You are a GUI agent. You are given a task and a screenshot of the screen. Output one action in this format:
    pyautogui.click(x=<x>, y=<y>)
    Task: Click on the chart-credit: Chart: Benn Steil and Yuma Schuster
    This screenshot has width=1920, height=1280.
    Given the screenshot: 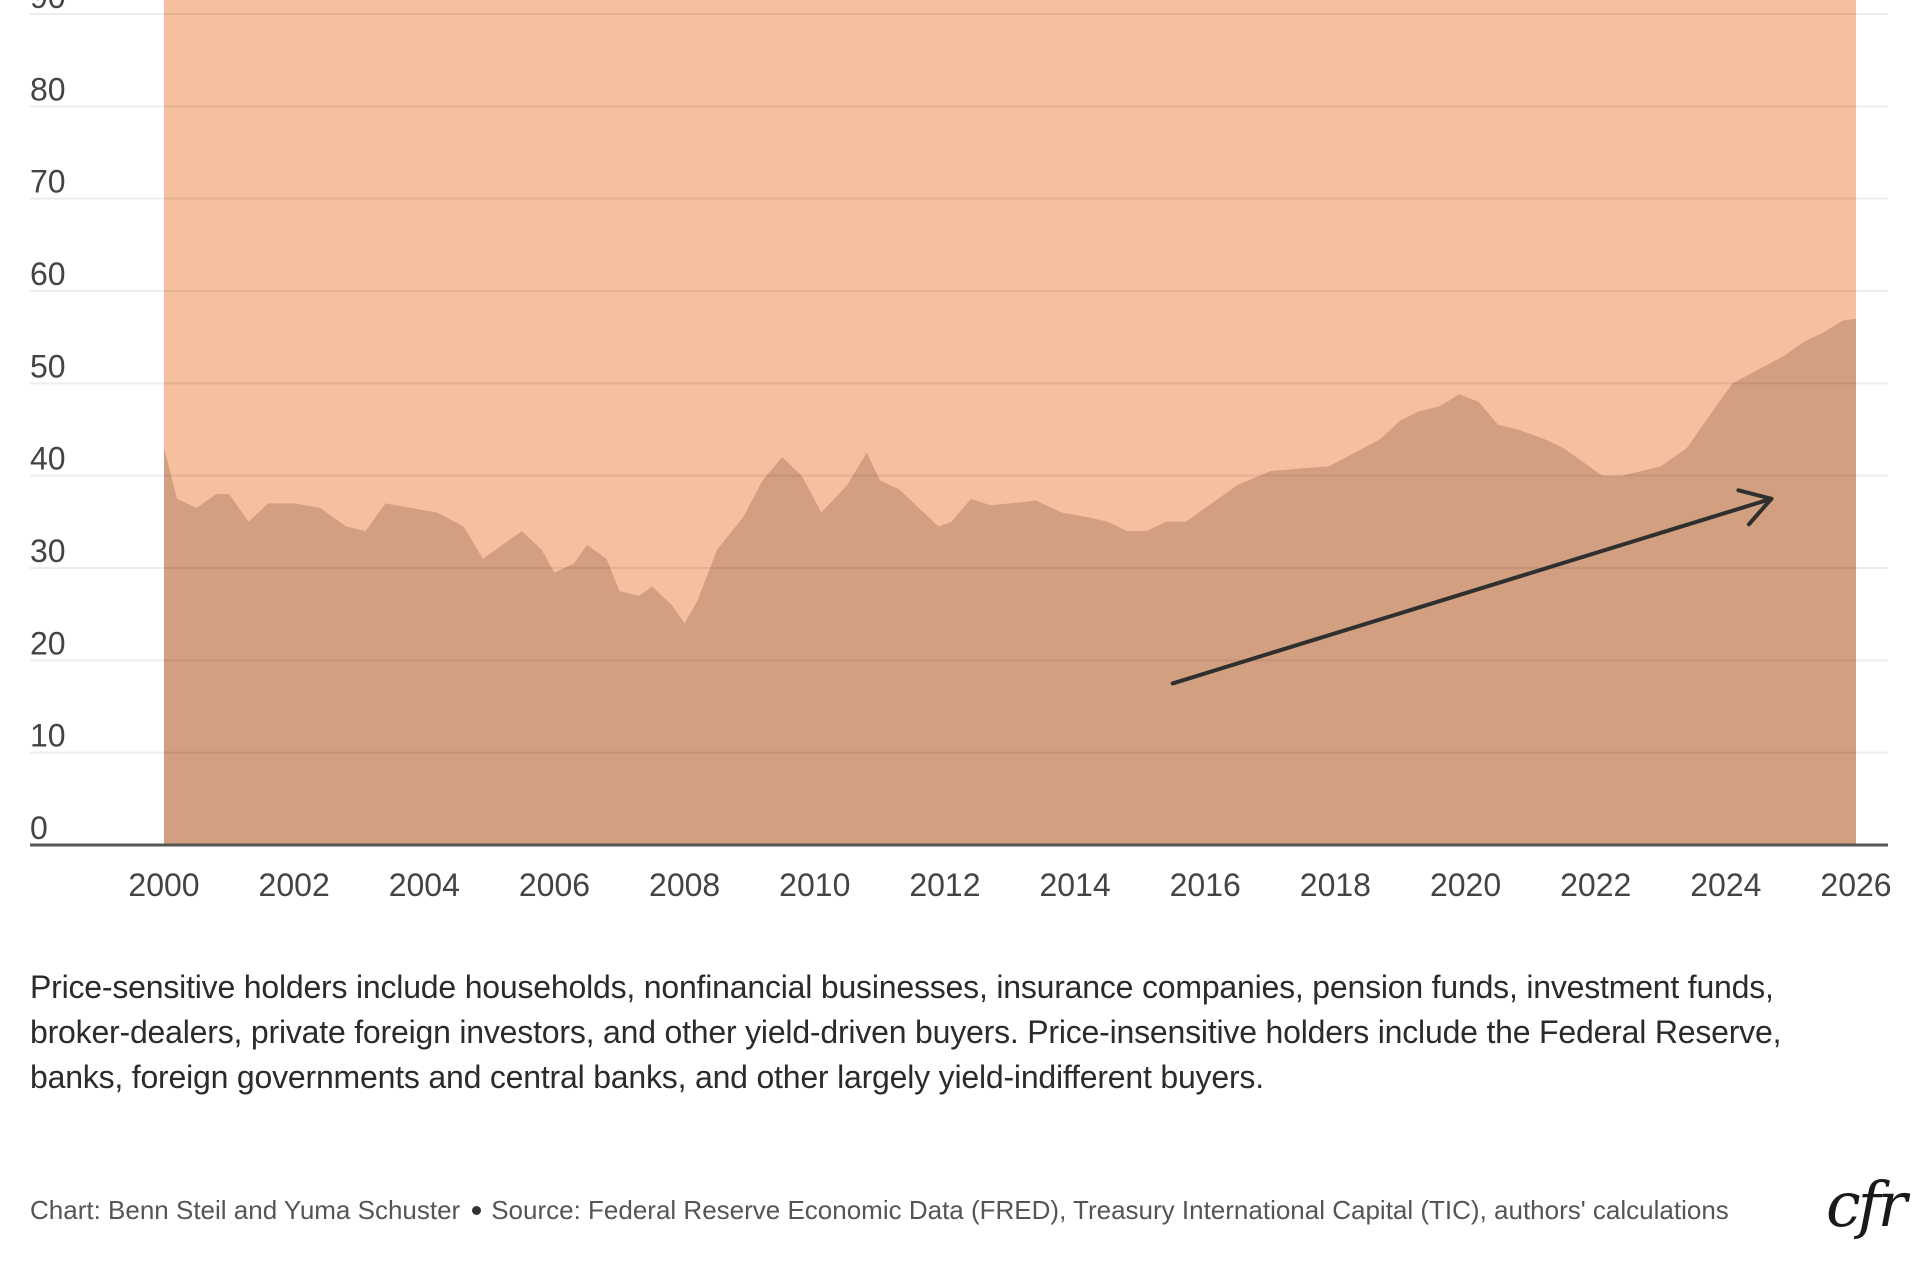 What is the action you would take?
    pyautogui.click(x=245, y=1210)
    